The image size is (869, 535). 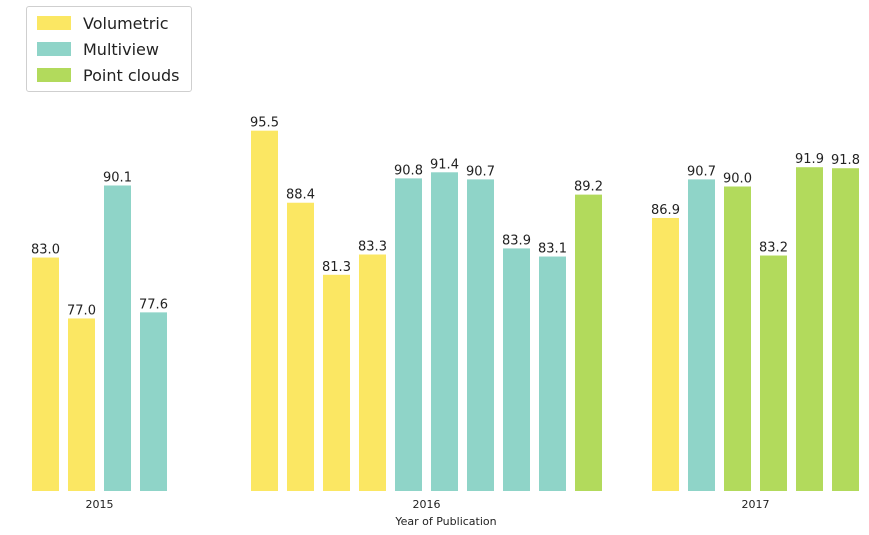 What do you see at coordinates (372, 247) in the screenshot?
I see `value-label-2016-3: 83.3` at bounding box center [372, 247].